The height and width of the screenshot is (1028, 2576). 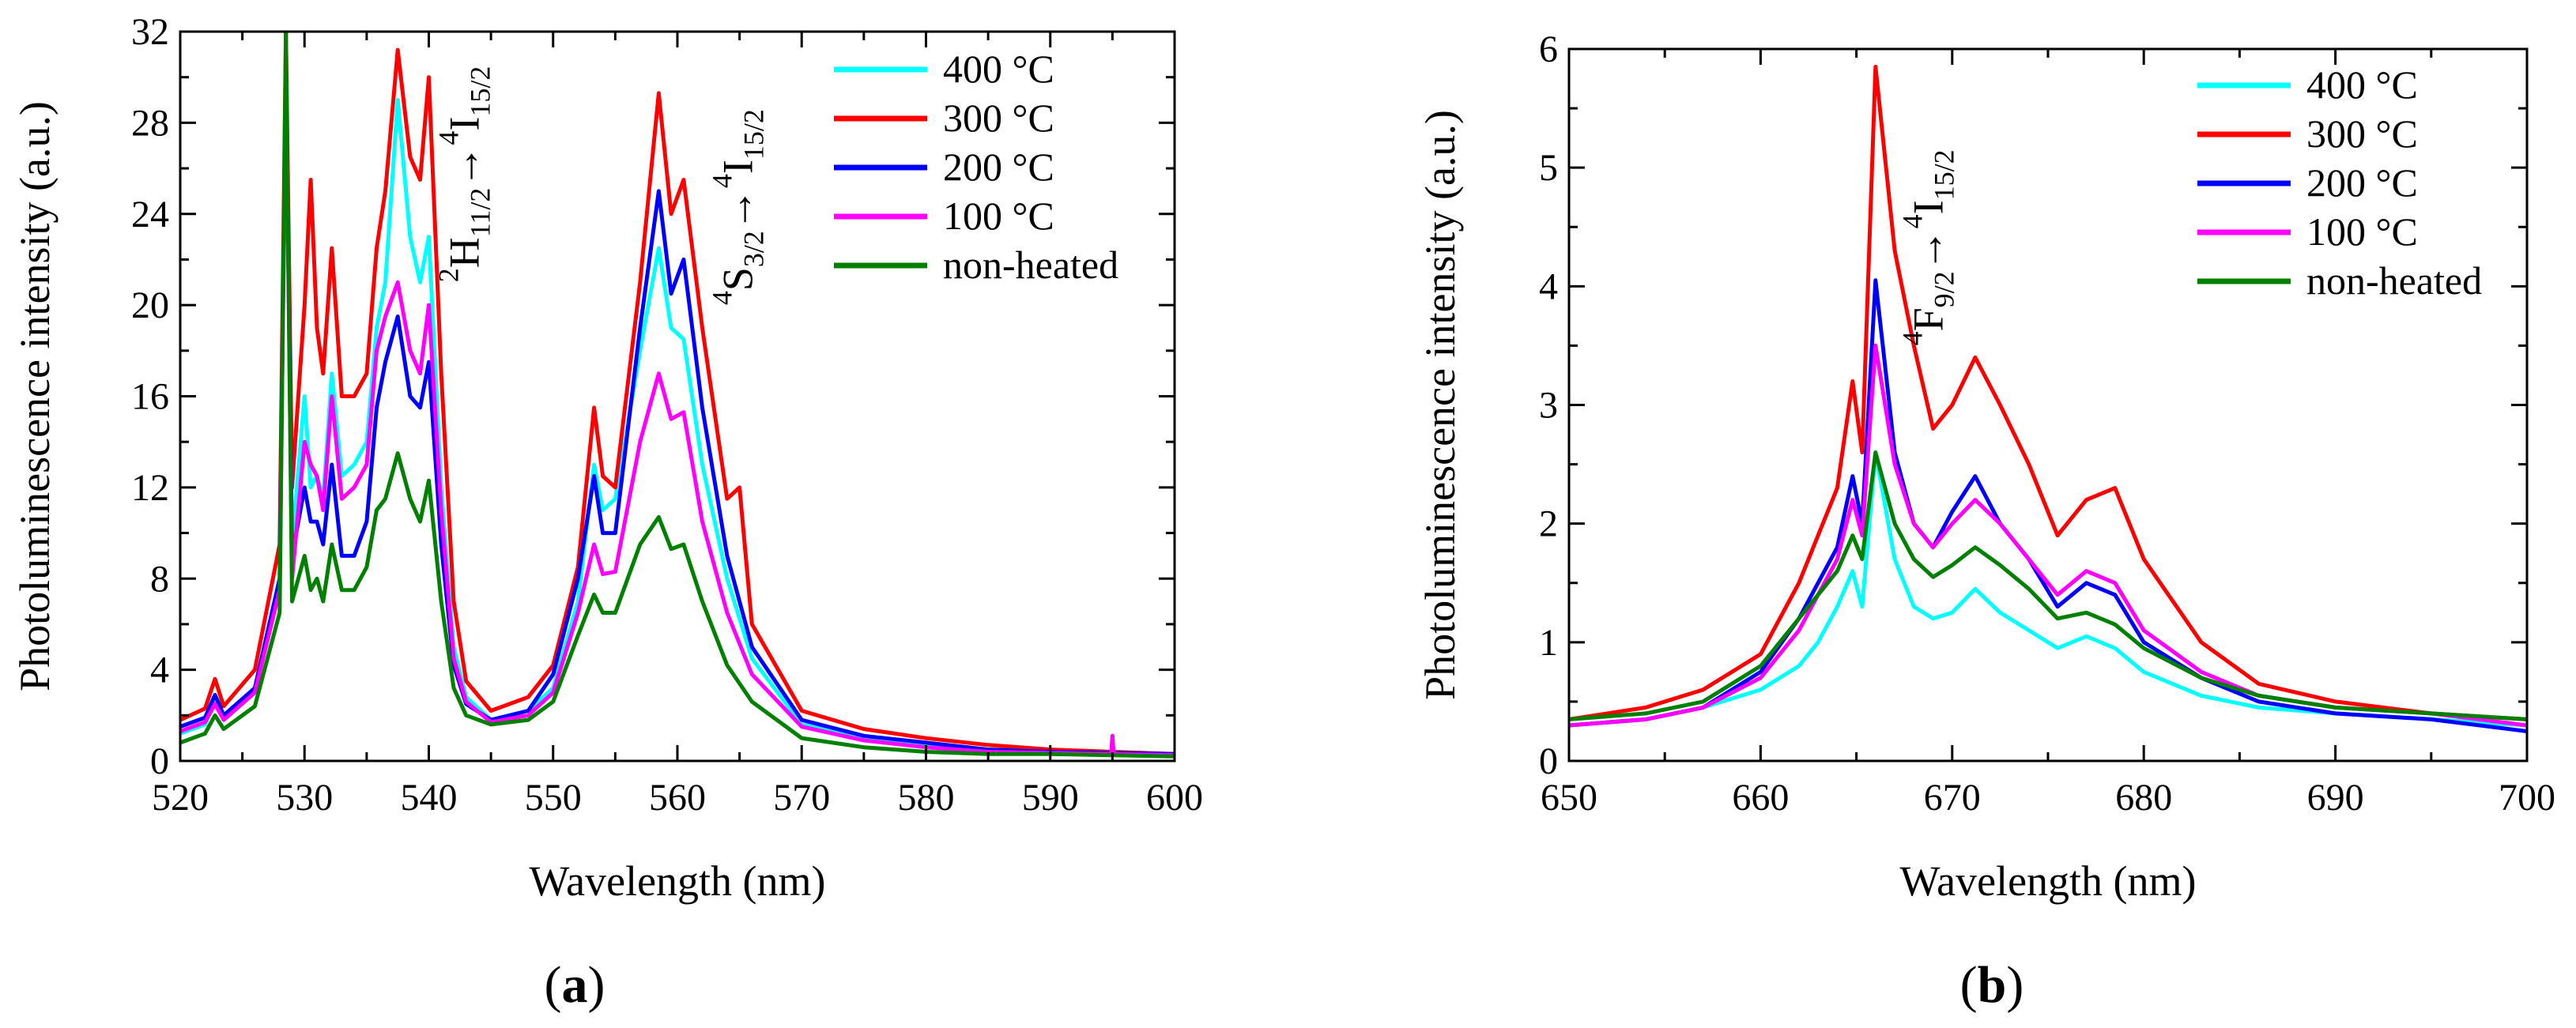 What do you see at coordinates (2143, 798) in the screenshot?
I see `x-tick-label: 680` at bounding box center [2143, 798].